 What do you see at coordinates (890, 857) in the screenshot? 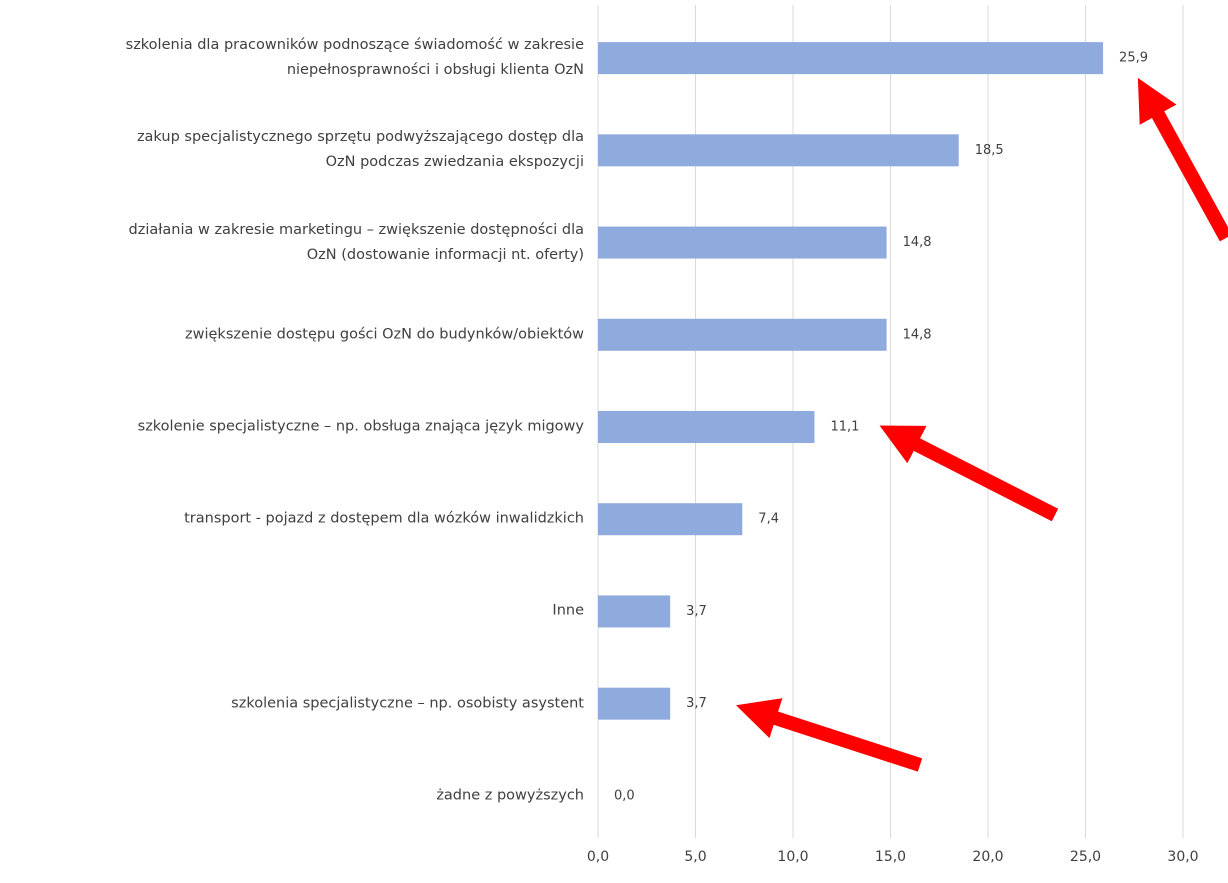
I see `x-tick-label: 15,0` at bounding box center [890, 857].